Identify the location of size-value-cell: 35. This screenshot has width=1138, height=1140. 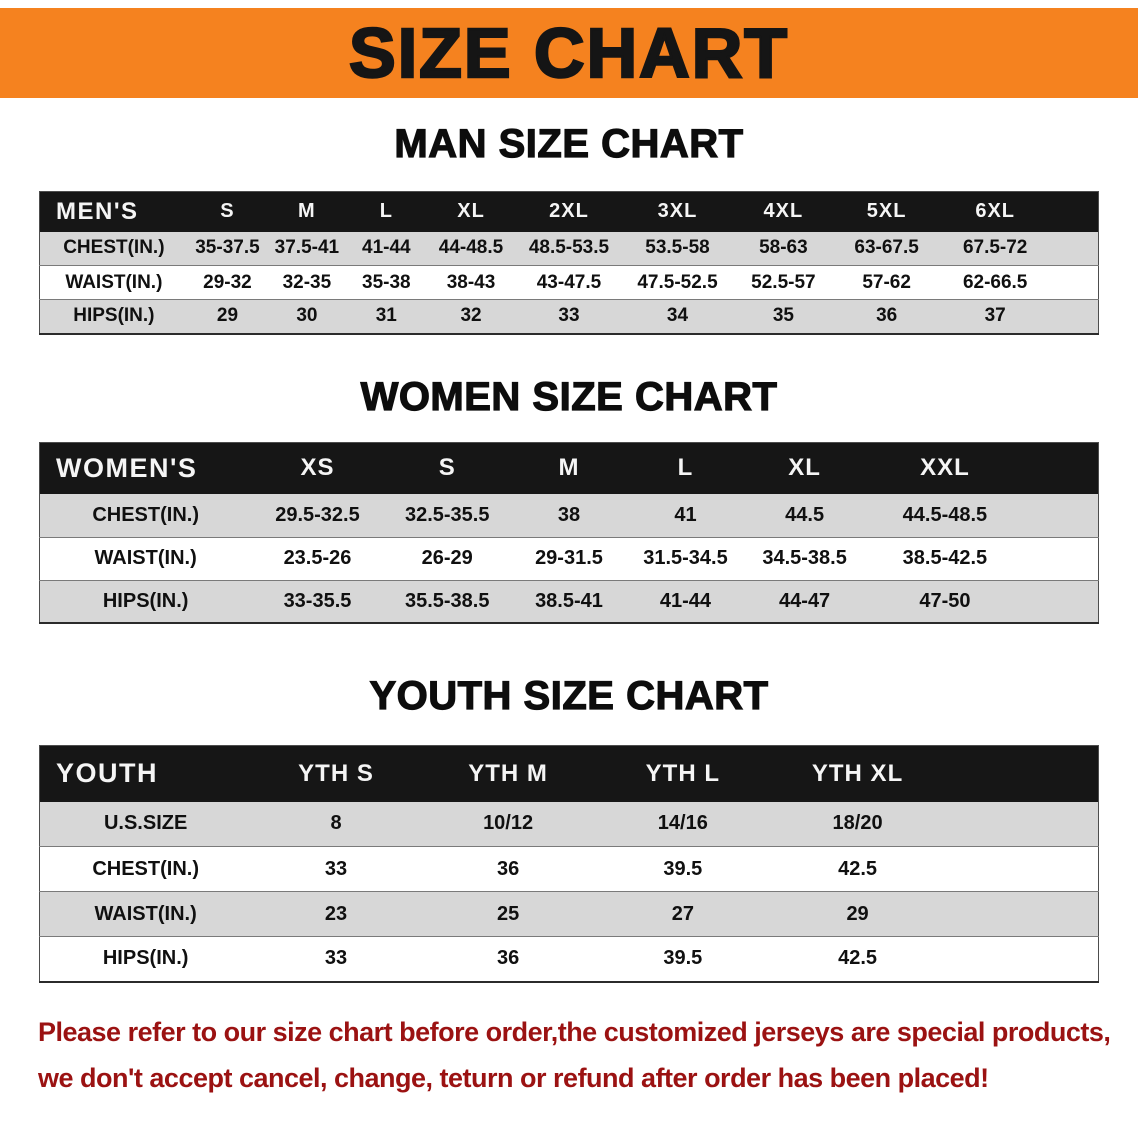
(783, 316).